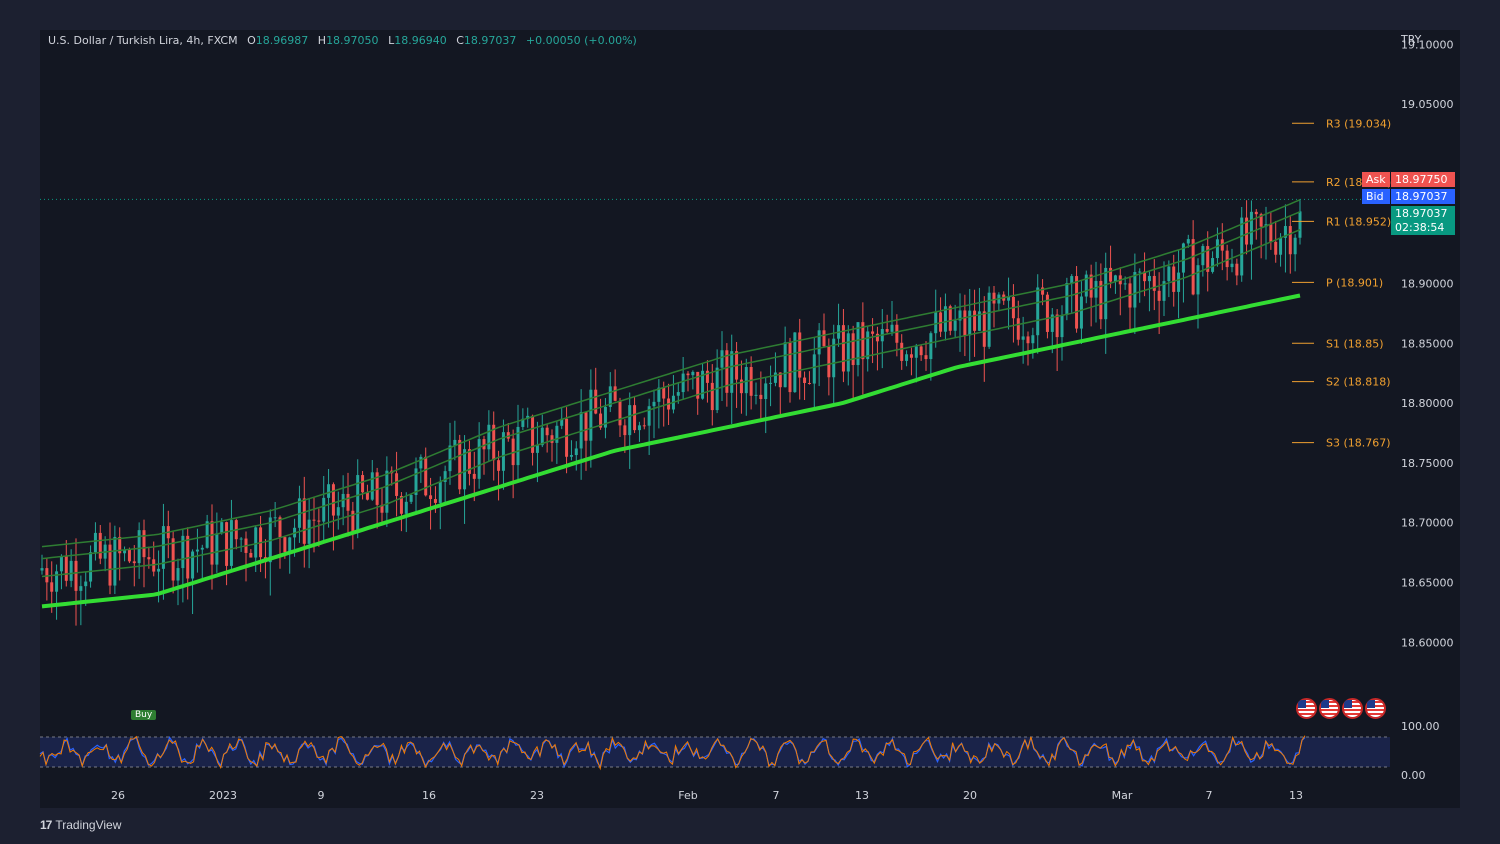 The width and height of the screenshot is (1500, 844). I want to click on rsi-axis-bottom: 0.00, so click(1413, 775).